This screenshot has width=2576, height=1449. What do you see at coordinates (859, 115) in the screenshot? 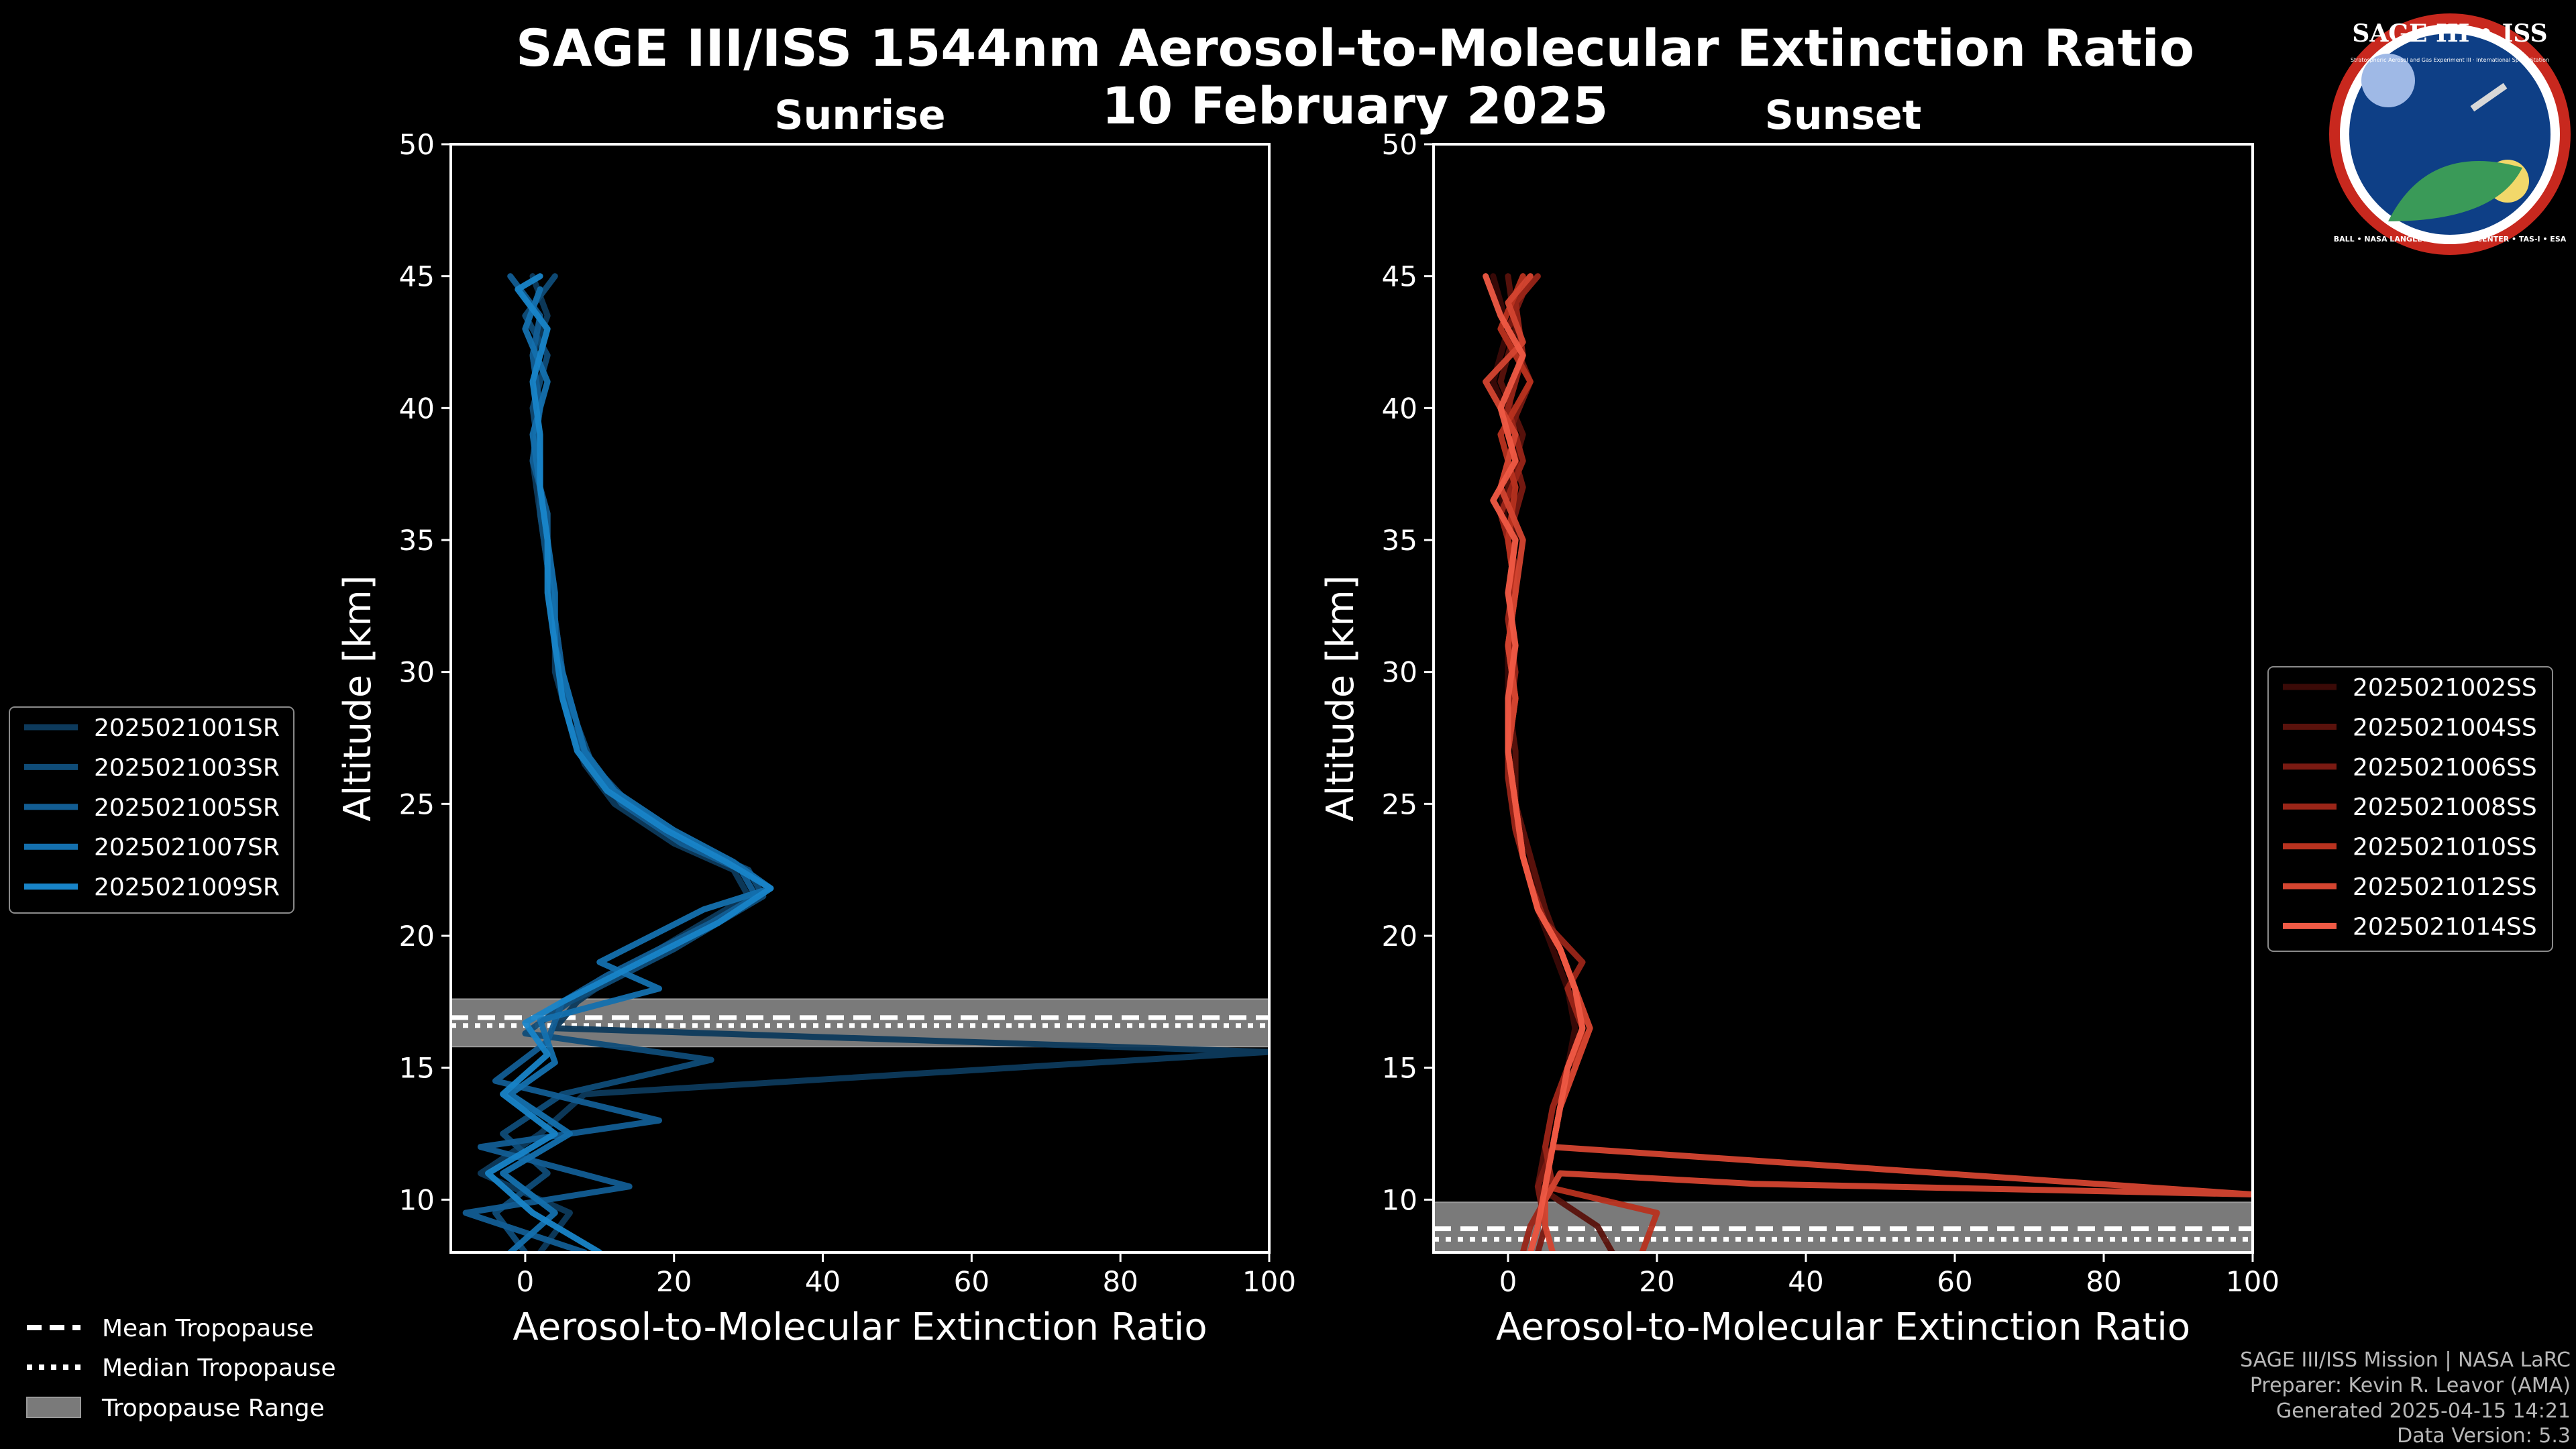
I see `panel-title: Sunrise` at bounding box center [859, 115].